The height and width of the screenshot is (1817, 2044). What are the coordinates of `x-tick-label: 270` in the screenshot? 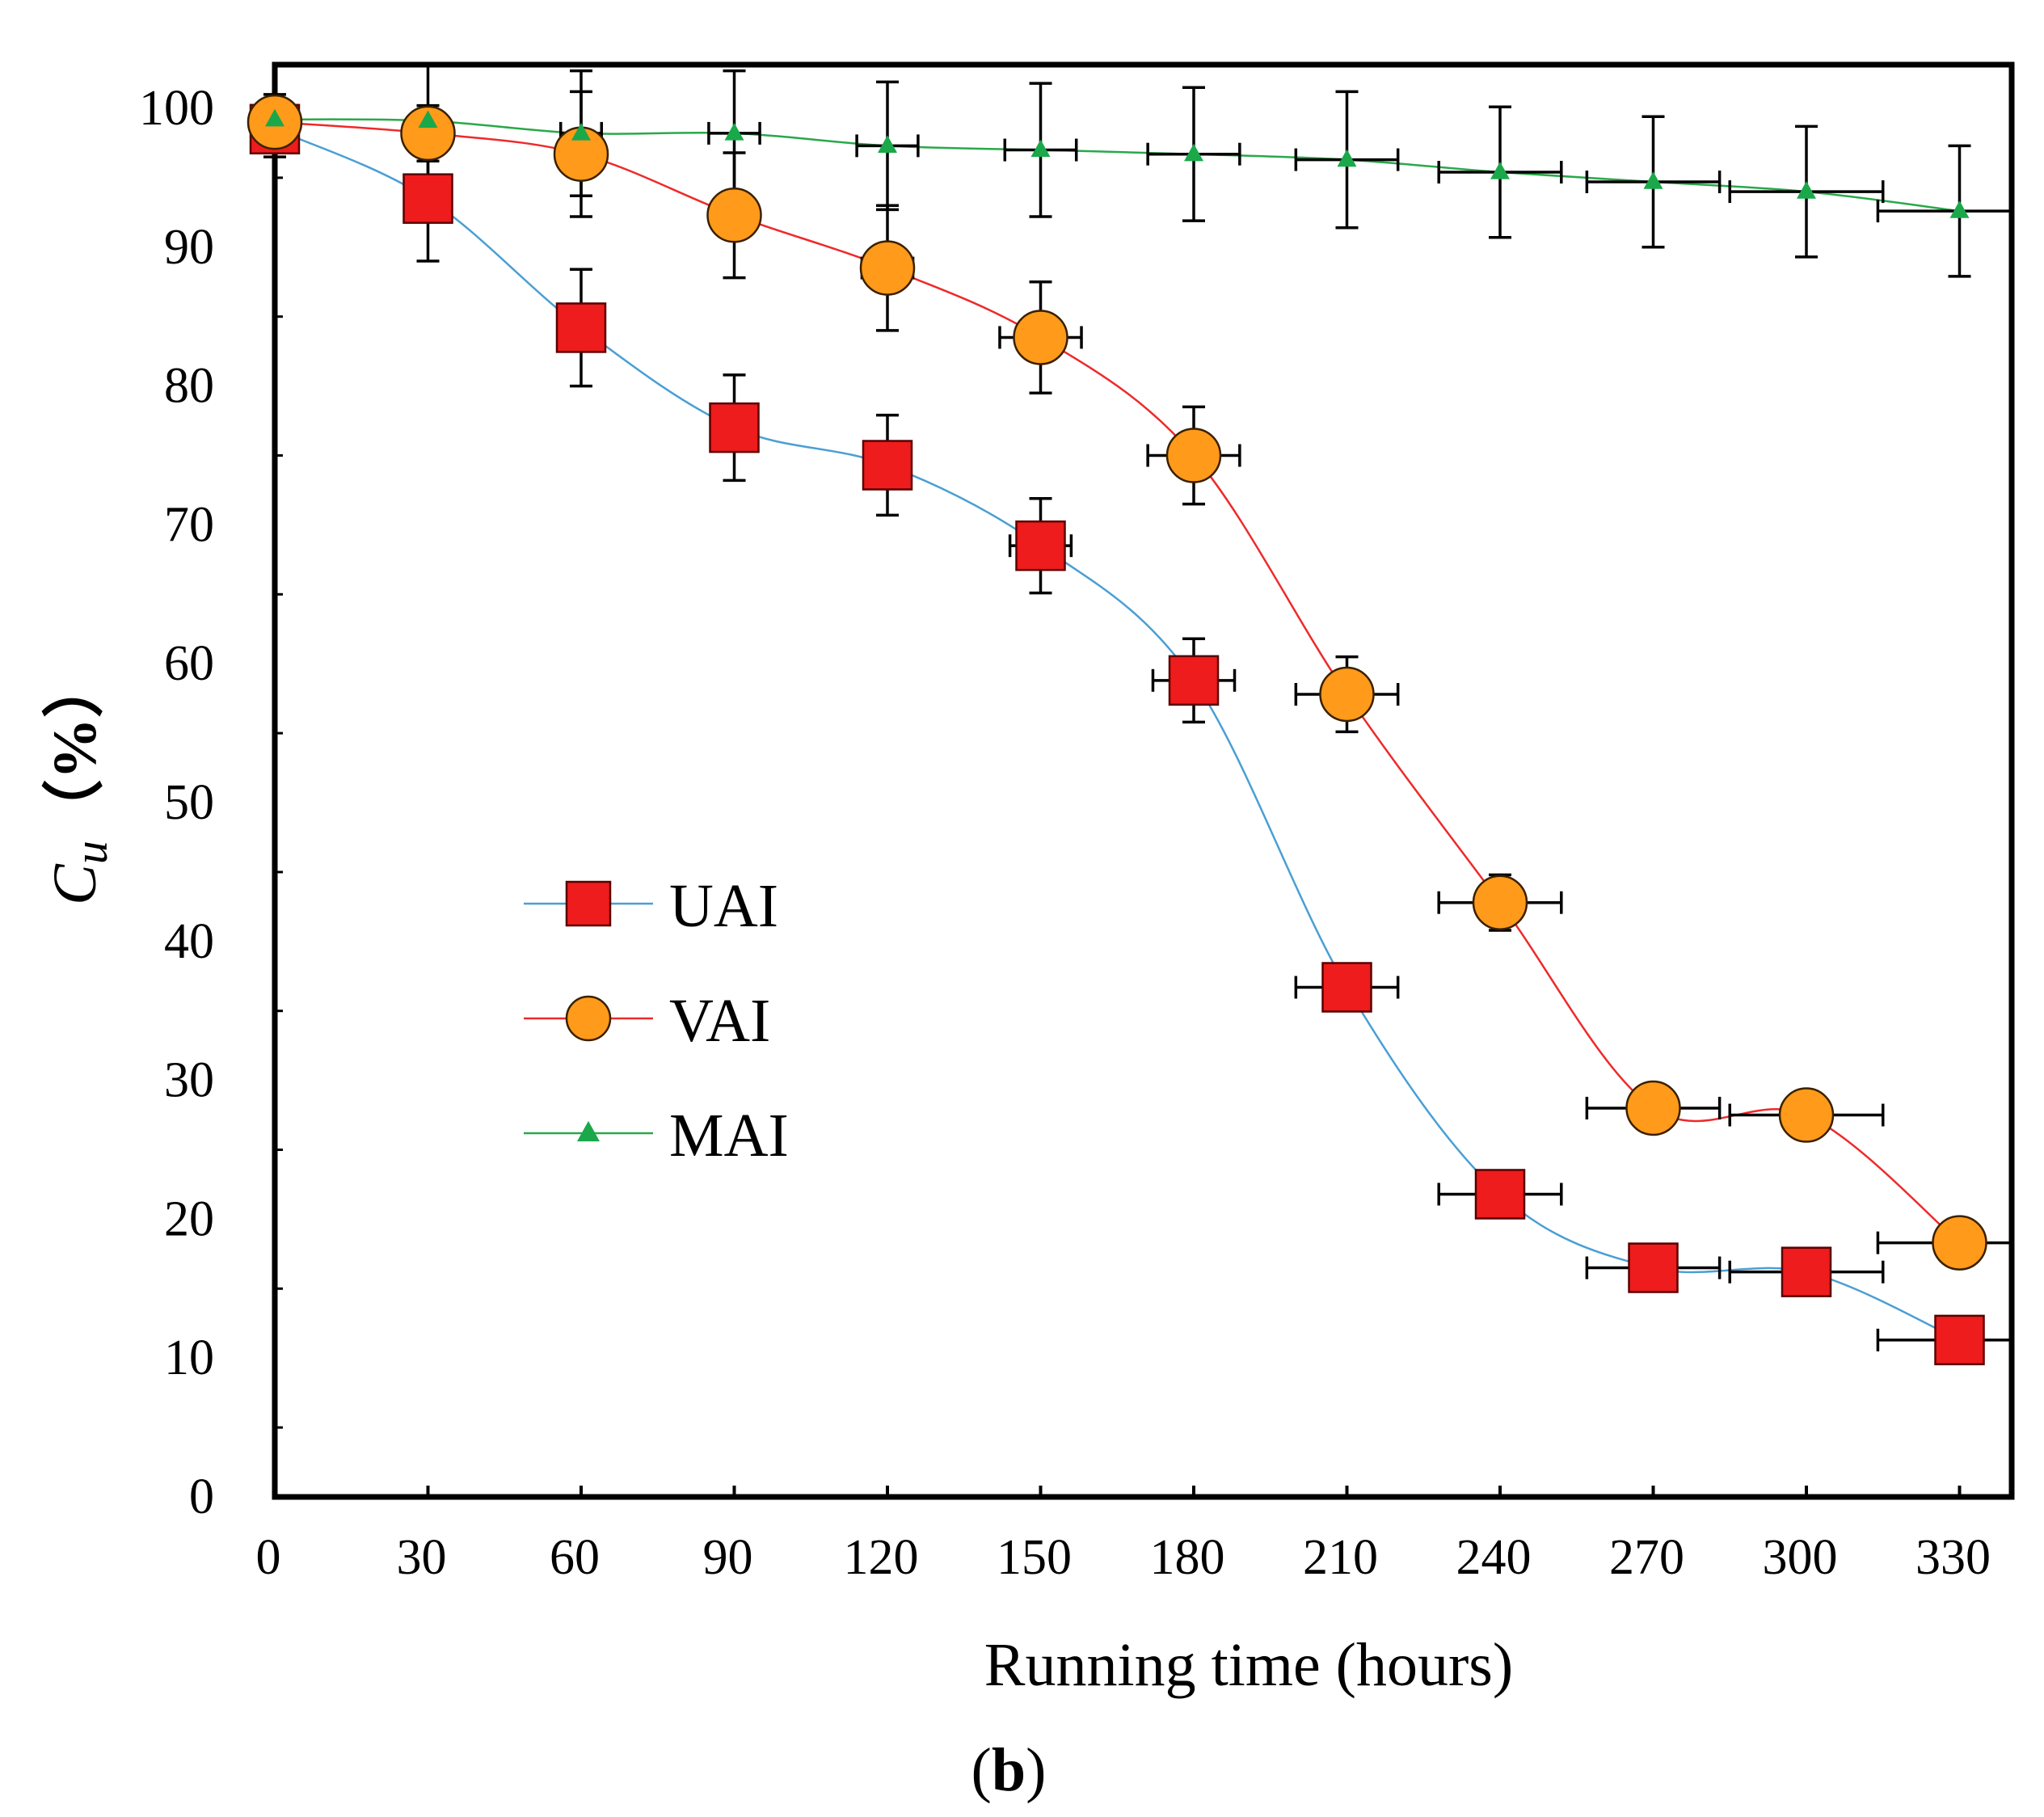 It's located at (1646, 1557).